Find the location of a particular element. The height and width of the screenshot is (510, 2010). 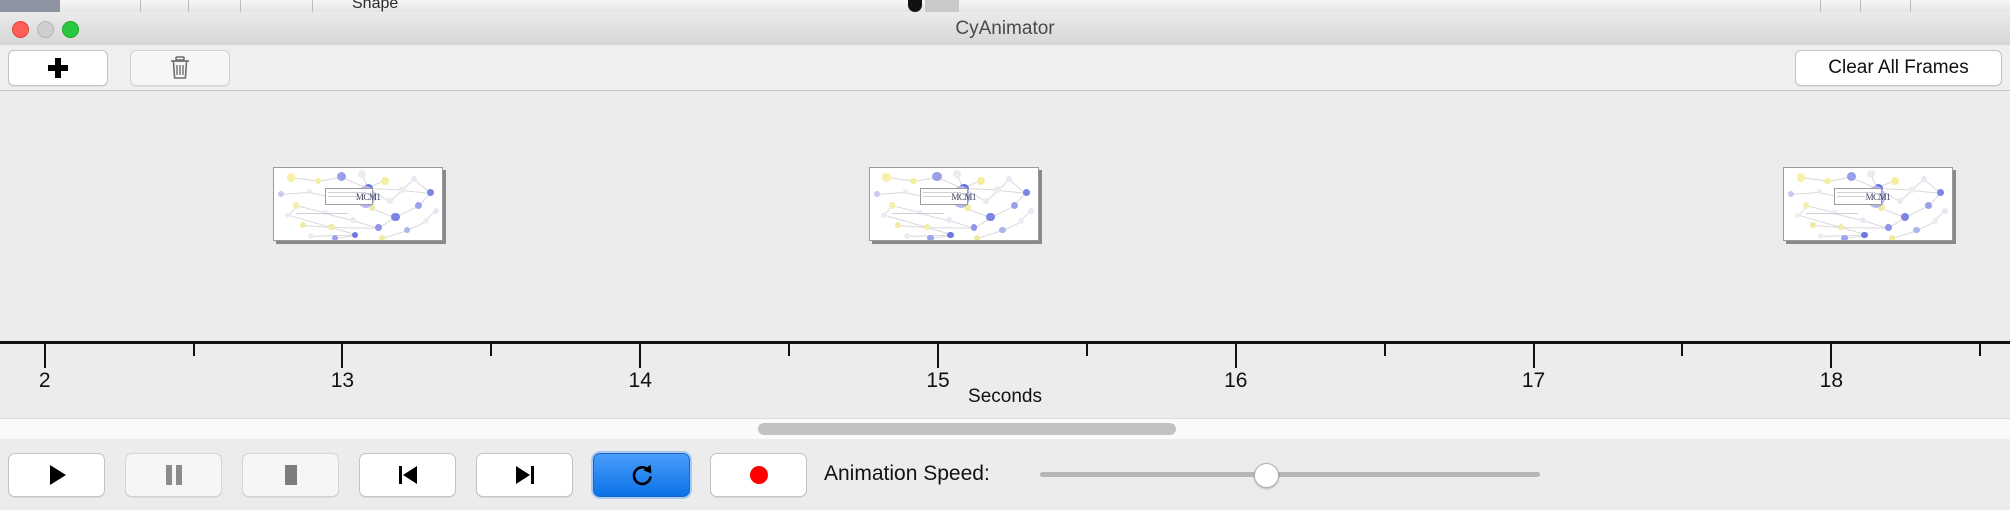

loop-button is located at coordinates (641, 475).